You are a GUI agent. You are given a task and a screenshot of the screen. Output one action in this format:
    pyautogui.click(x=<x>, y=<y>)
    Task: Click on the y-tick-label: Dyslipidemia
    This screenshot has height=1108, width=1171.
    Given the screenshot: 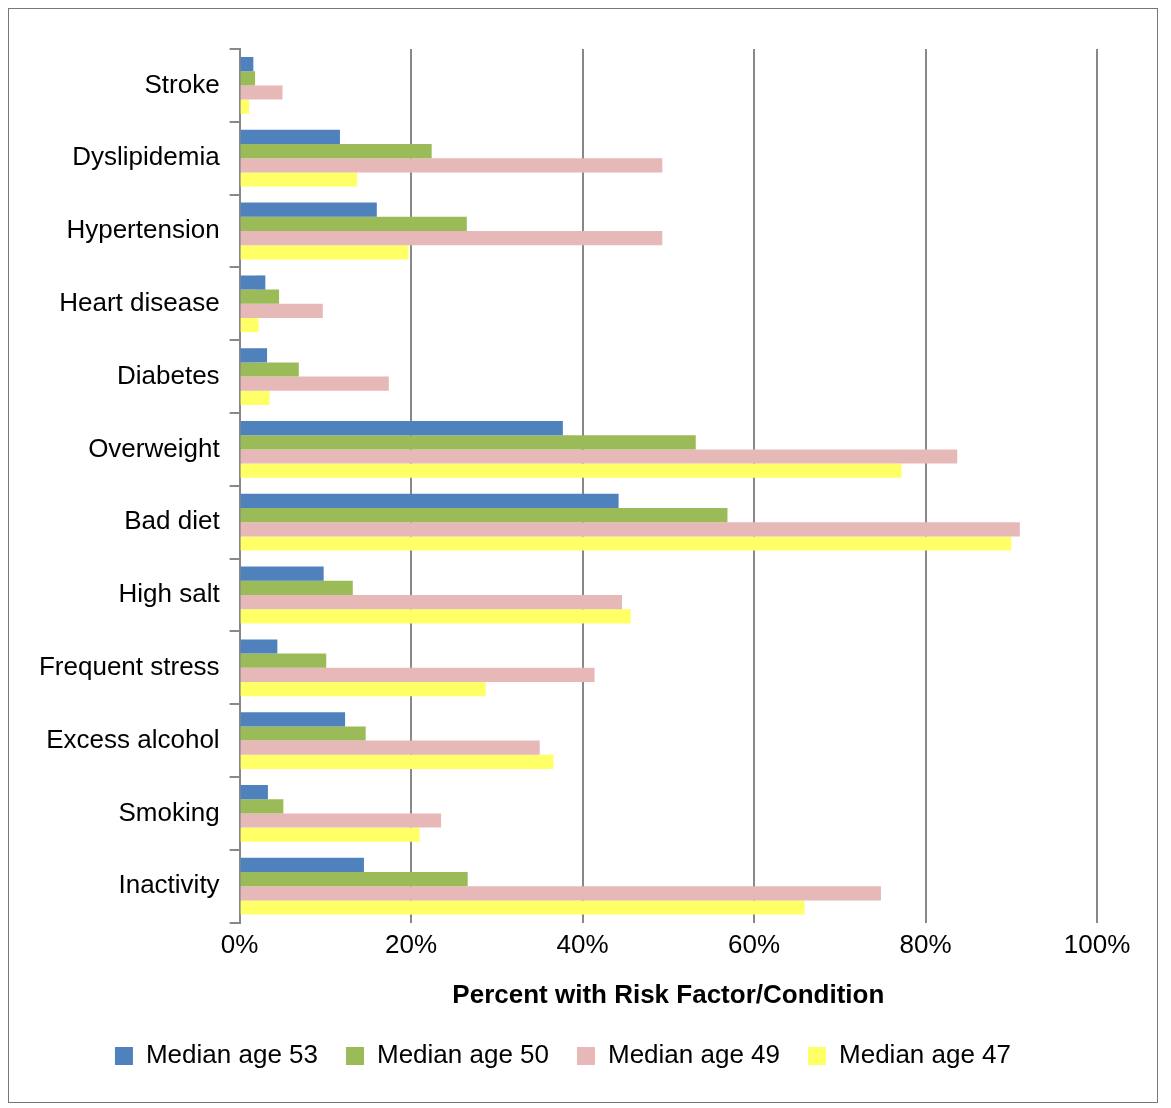 What is the action you would take?
    pyautogui.click(x=146, y=156)
    